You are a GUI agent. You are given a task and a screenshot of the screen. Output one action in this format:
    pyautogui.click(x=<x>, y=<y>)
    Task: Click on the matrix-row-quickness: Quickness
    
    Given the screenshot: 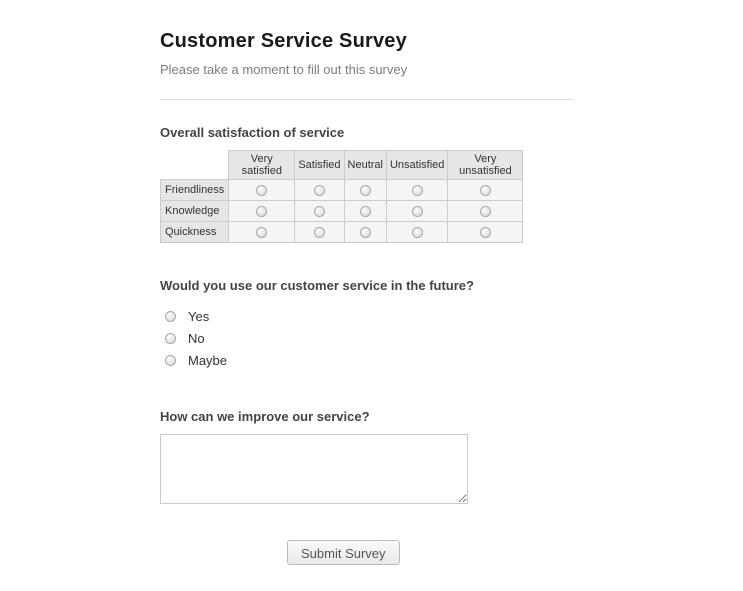 What is the action you would take?
    pyautogui.click(x=341, y=232)
    